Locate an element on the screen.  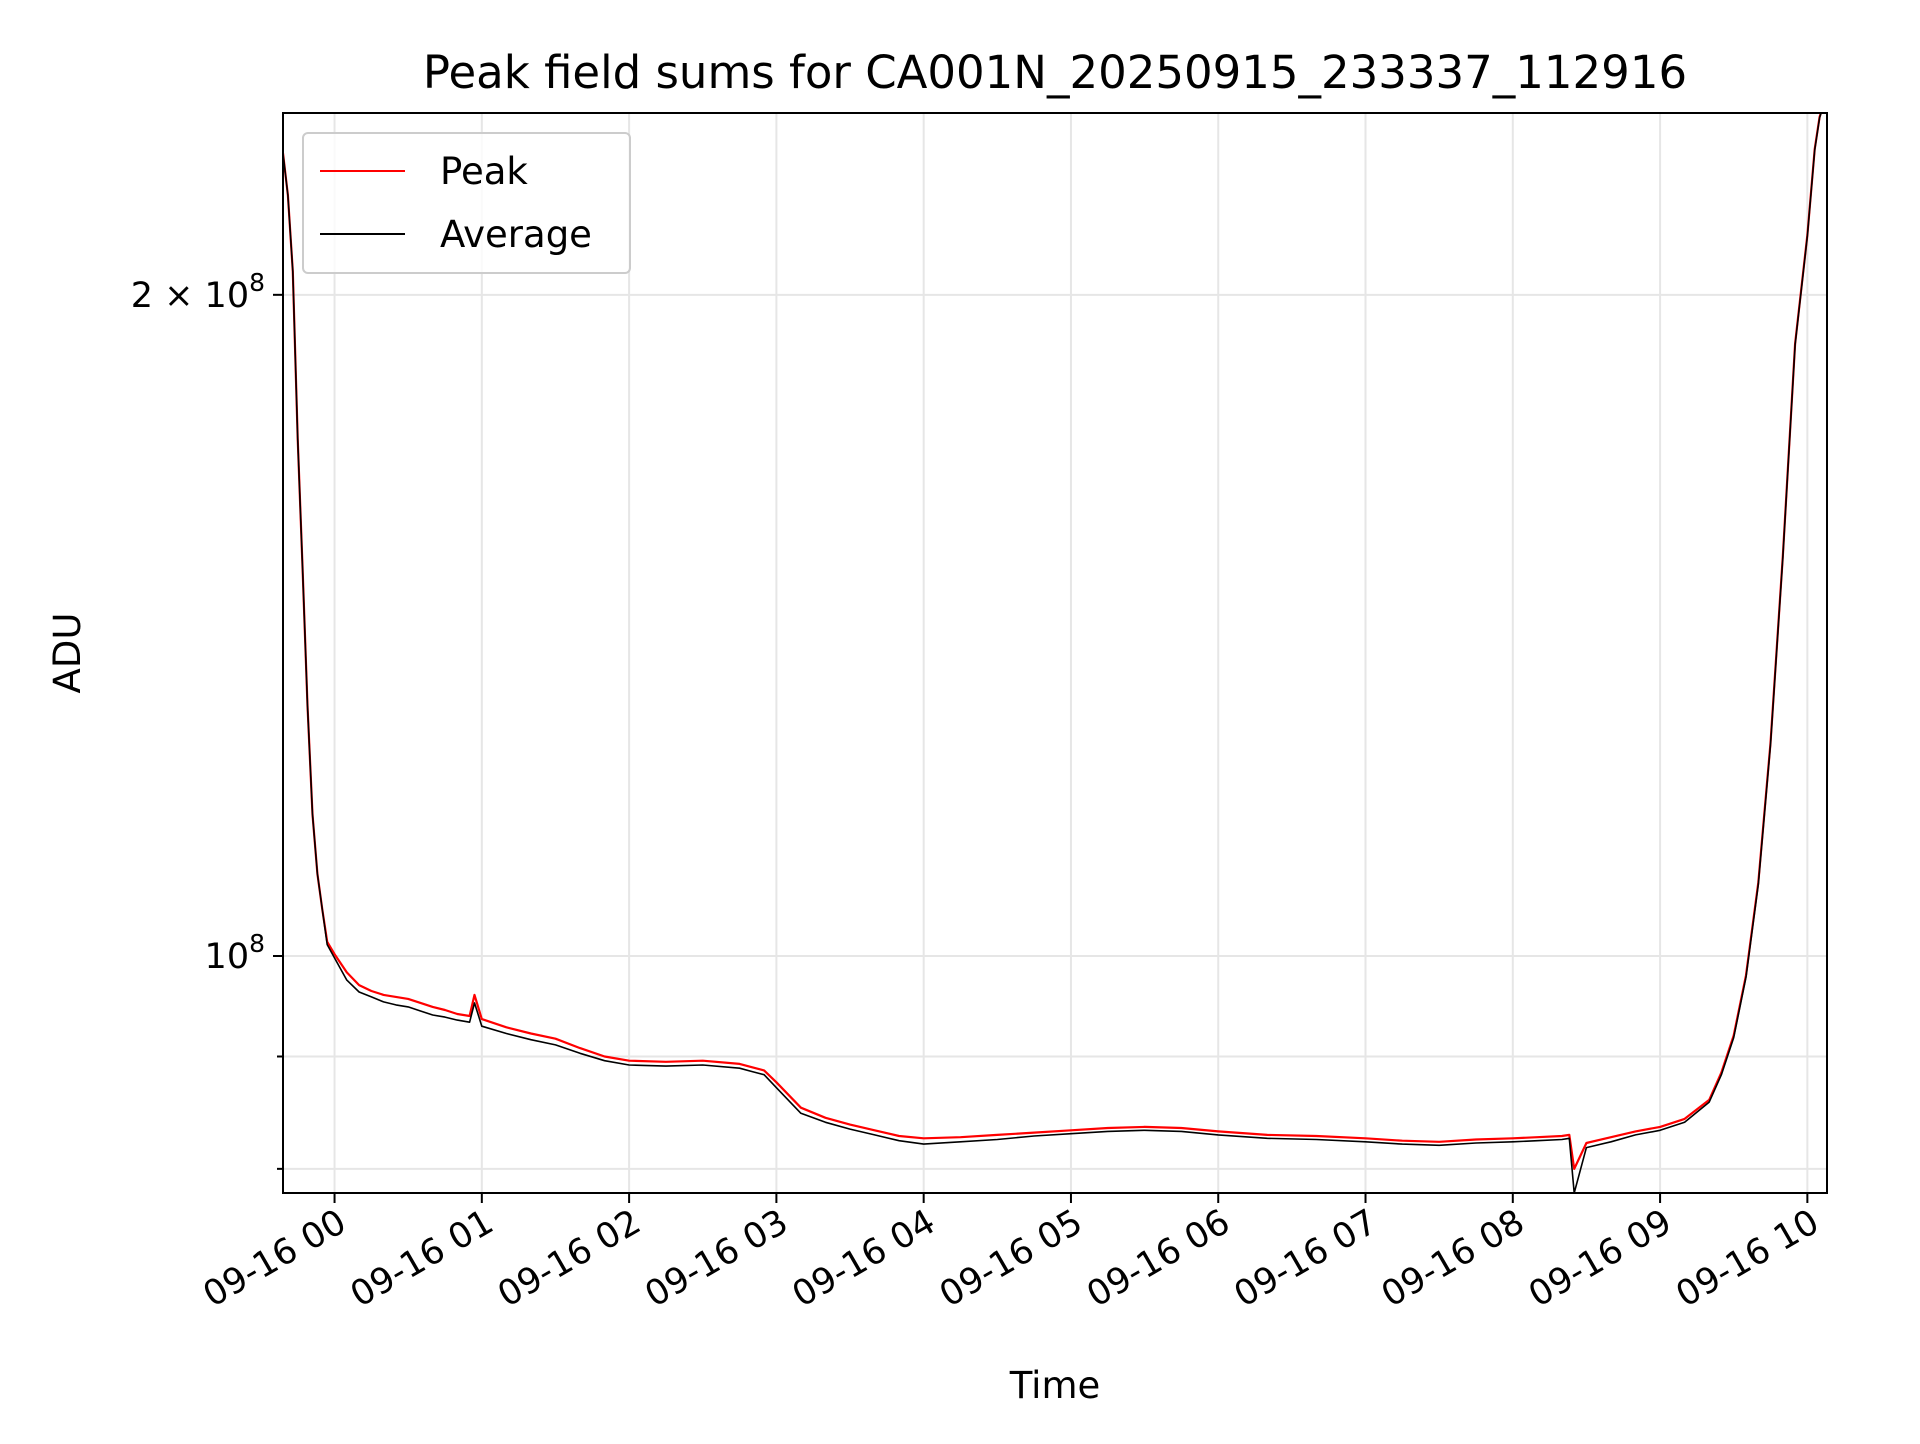
y-axis: 108 2 × 108 is located at coordinates (207, 719).